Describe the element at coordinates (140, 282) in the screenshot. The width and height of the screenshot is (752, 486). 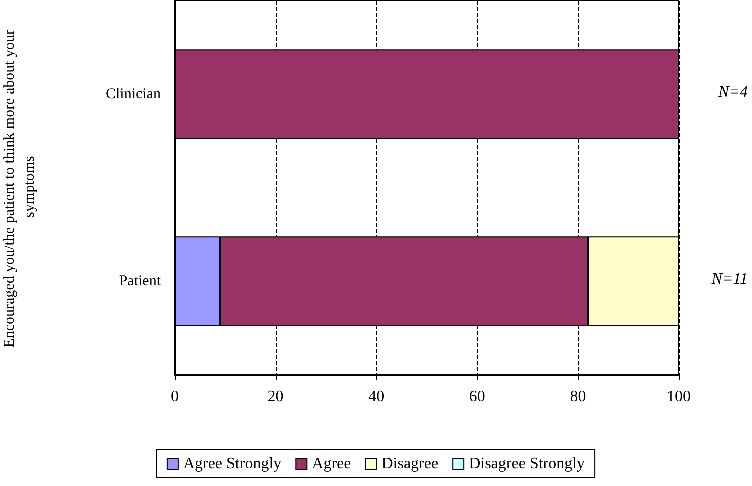
I see `y-tick-label: Patient` at that location.